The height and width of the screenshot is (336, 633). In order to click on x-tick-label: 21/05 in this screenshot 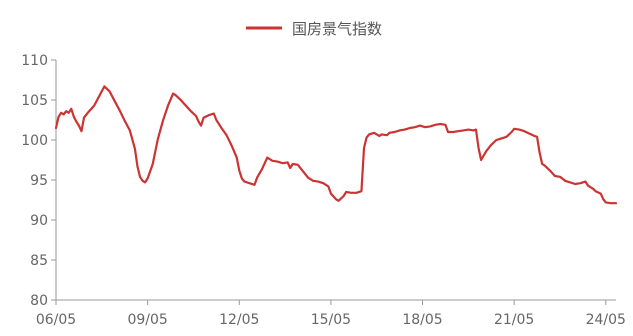, I will do `click(514, 320)`.